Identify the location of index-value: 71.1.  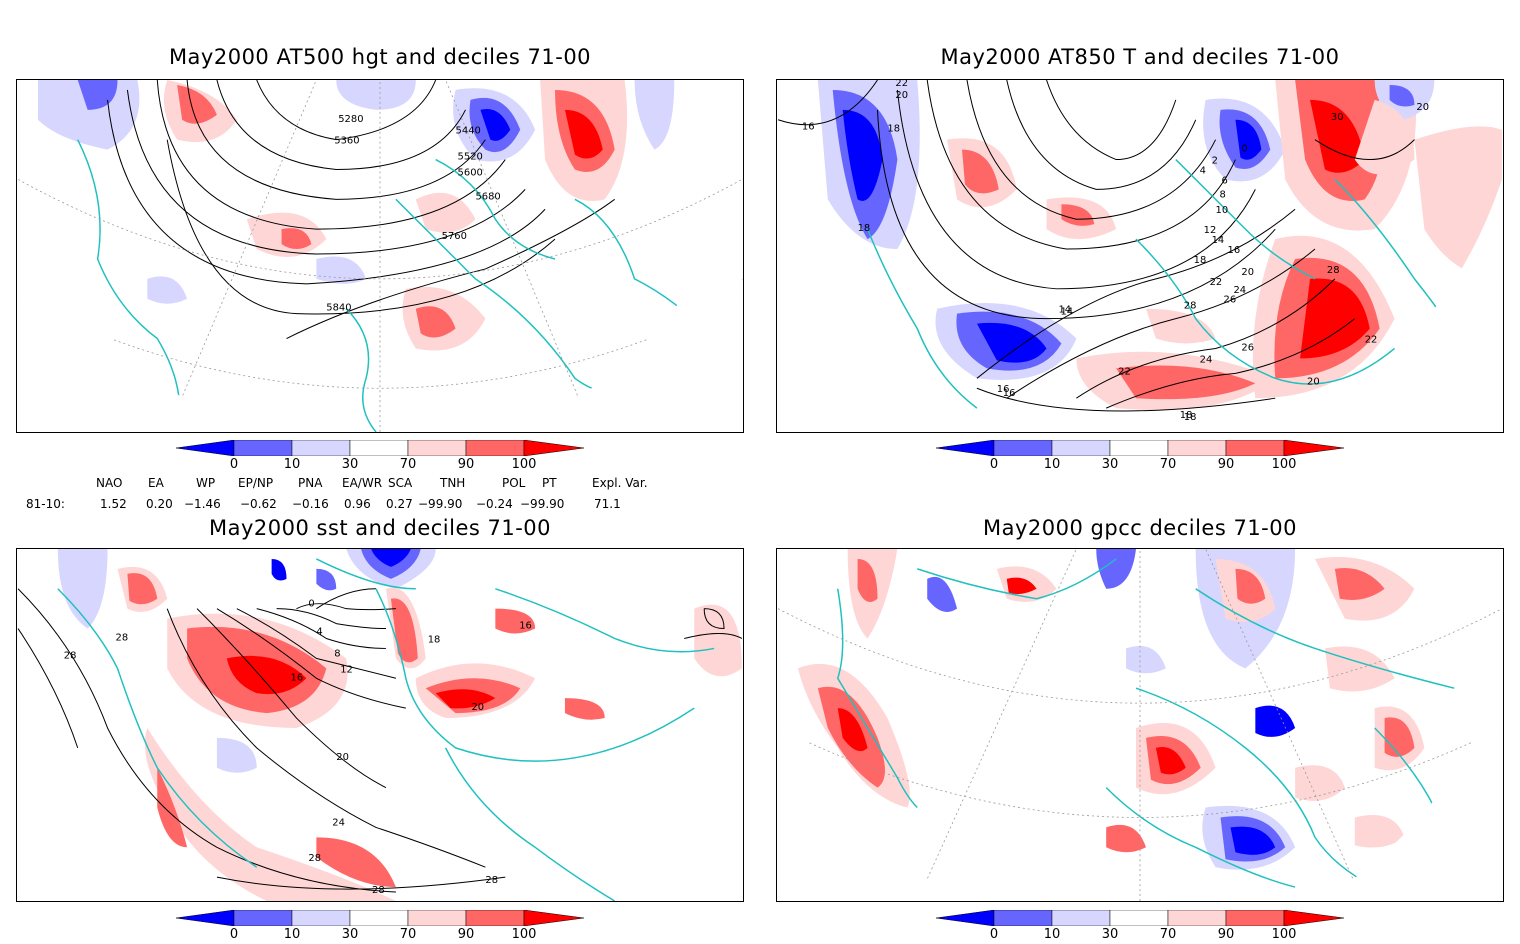
(607, 504).